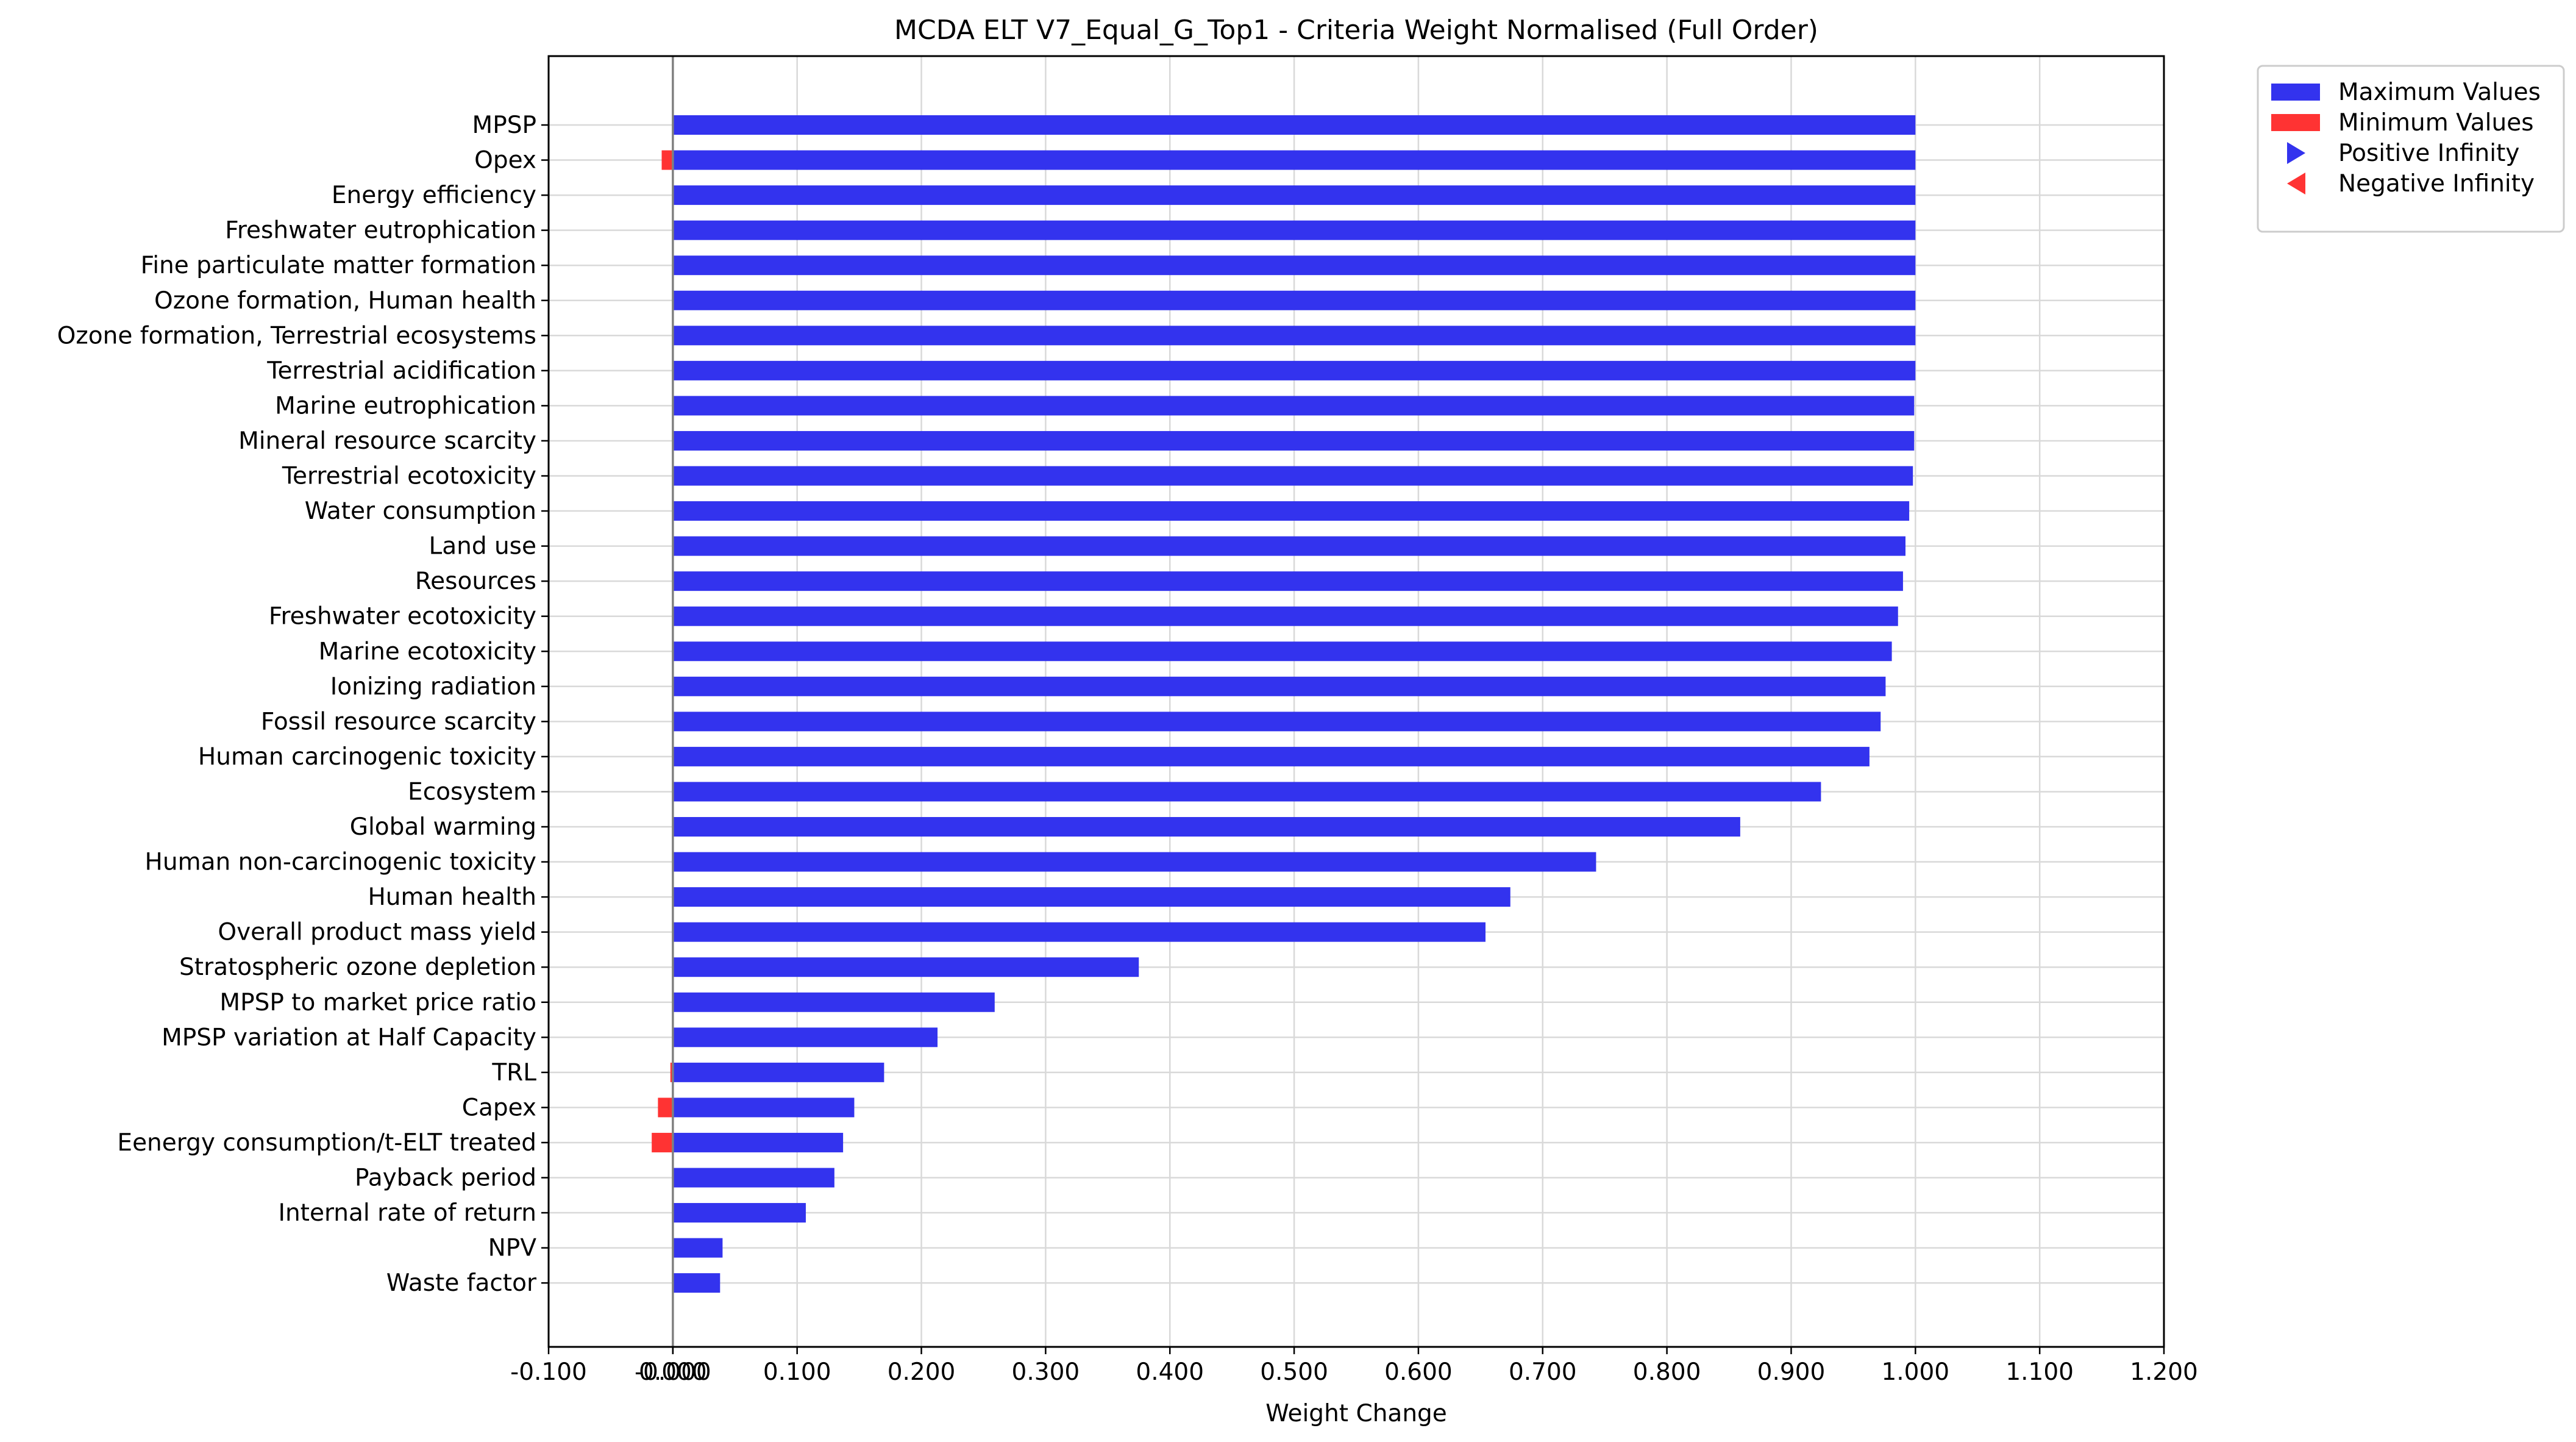 The image size is (2576, 1442). What do you see at coordinates (472, 791) in the screenshot?
I see `y-tick-label: Ecosystem` at bounding box center [472, 791].